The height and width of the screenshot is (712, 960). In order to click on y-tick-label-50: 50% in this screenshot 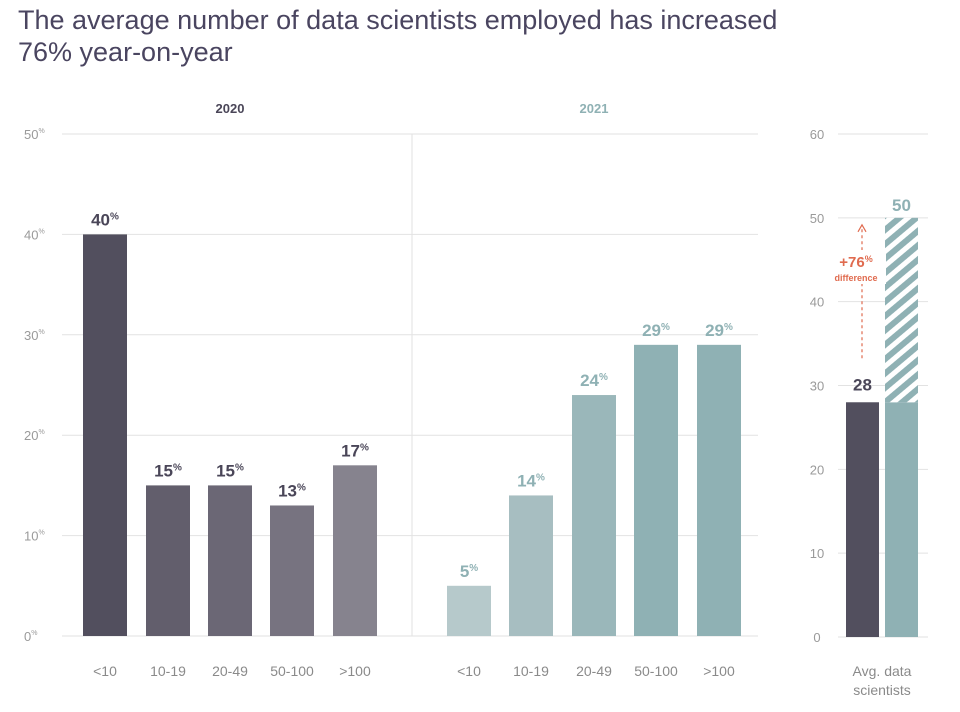, I will do `click(34, 134)`.